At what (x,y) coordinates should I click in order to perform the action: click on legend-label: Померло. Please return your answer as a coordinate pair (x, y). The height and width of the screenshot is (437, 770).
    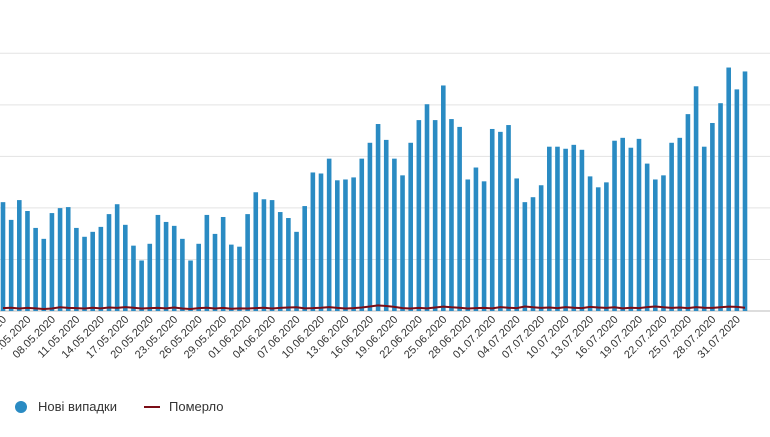
    Looking at the image, I should click on (196, 406).